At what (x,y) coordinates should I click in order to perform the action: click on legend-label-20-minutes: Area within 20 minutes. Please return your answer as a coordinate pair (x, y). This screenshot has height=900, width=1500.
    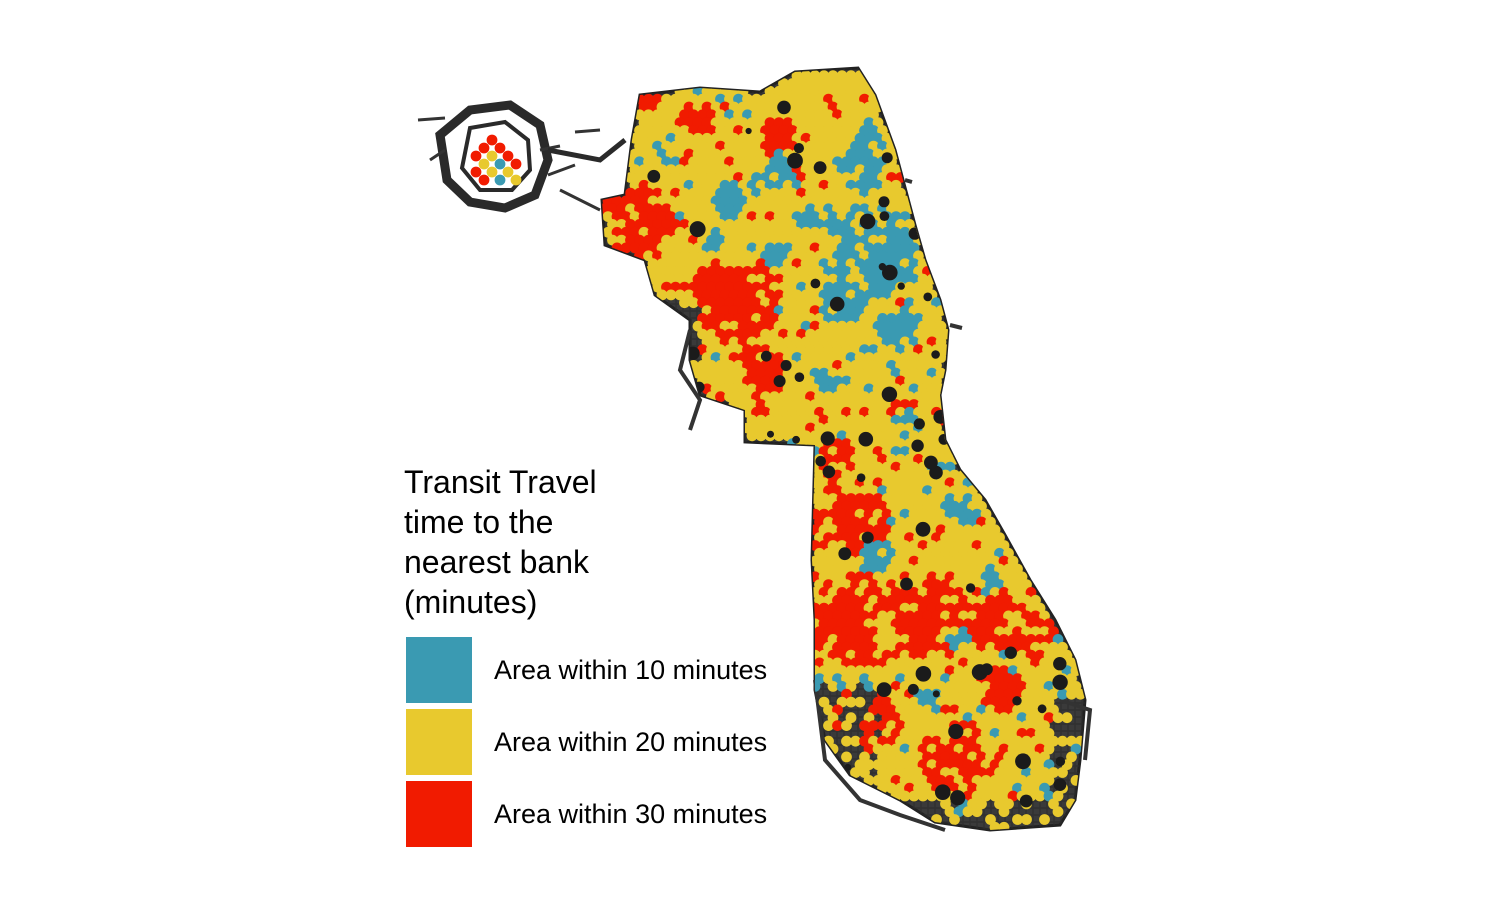
    Looking at the image, I should click on (631, 742).